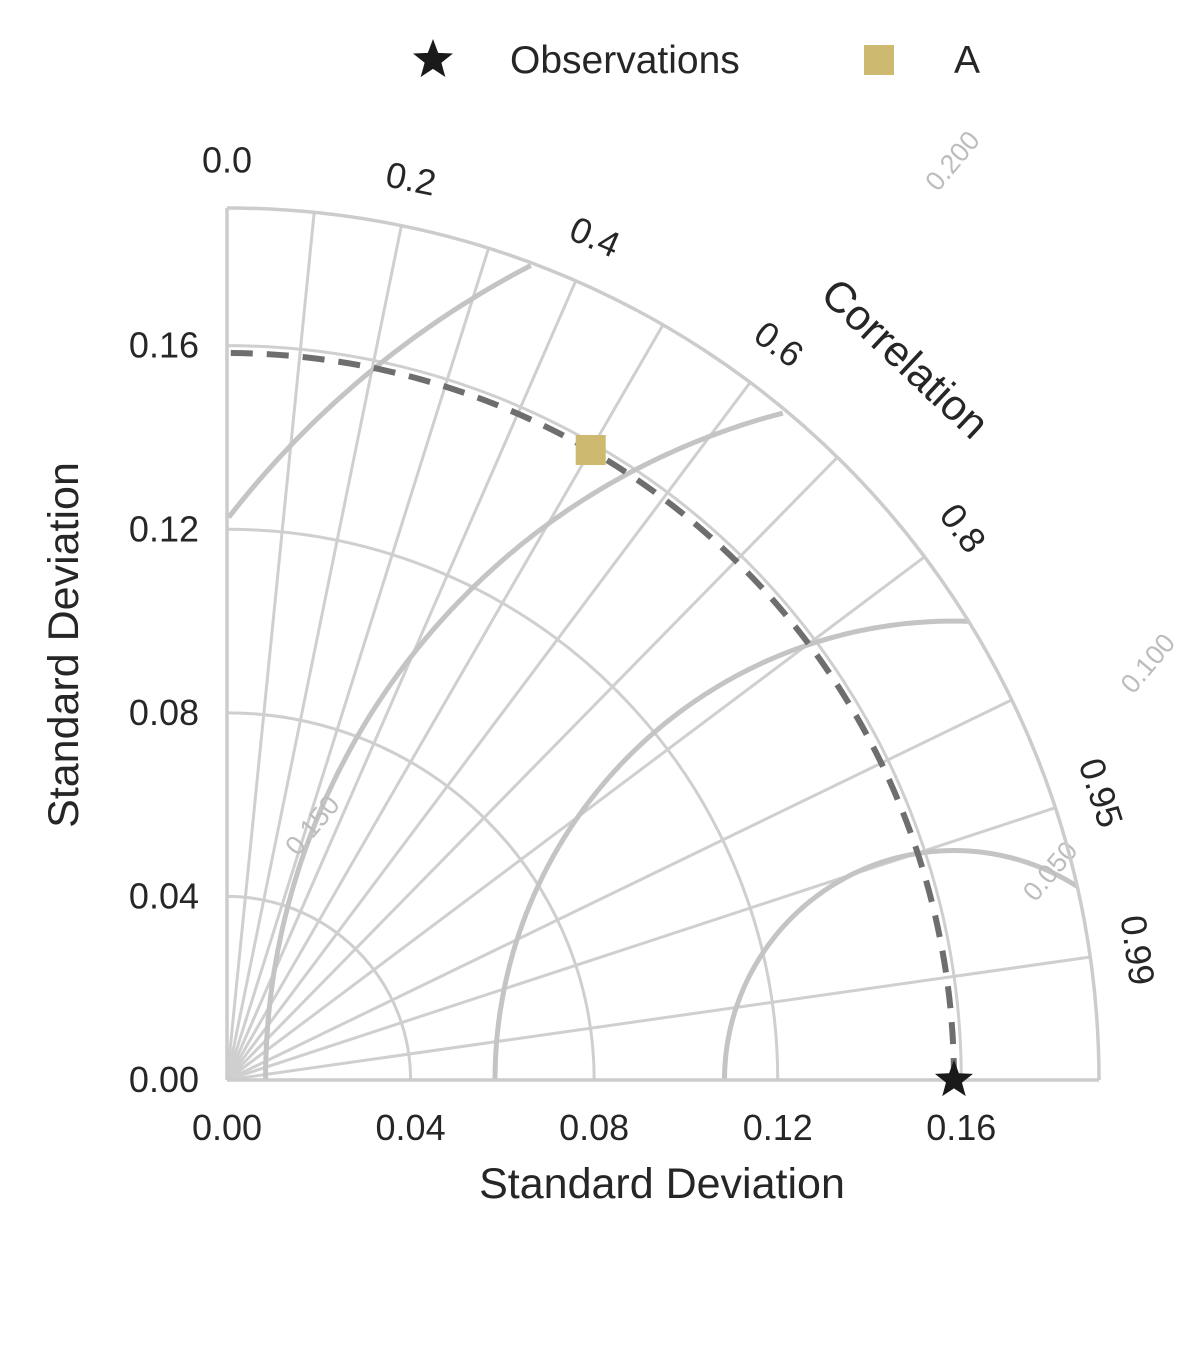 The width and height of the screenshot is (1200, 1350). I want to click on x-tick-label: 0.08, so click(594, 1127).